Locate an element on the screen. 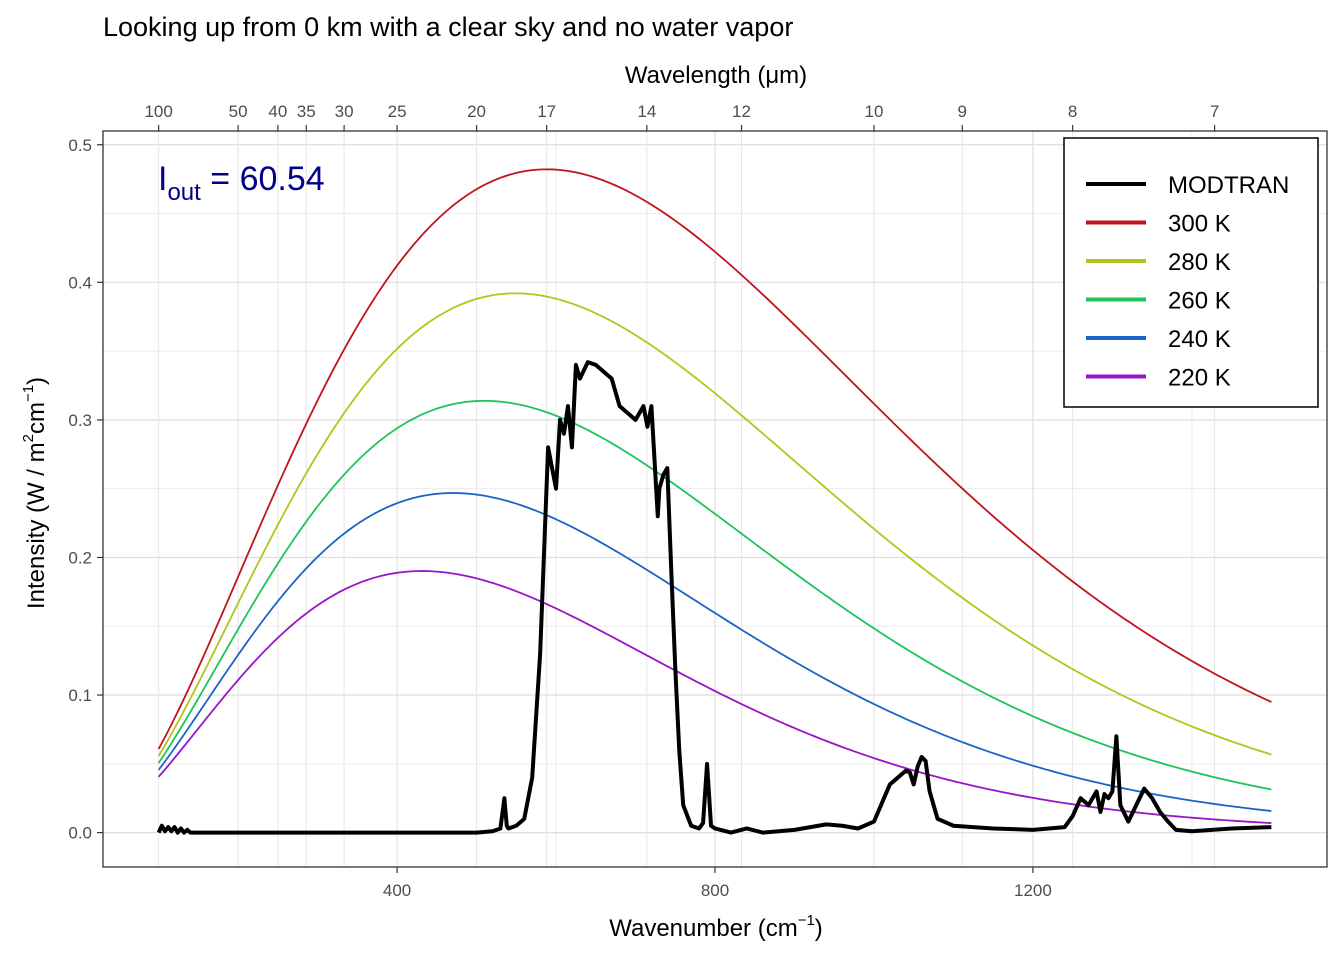  legend-label: 220 K is located at coordinates (1199, 378).